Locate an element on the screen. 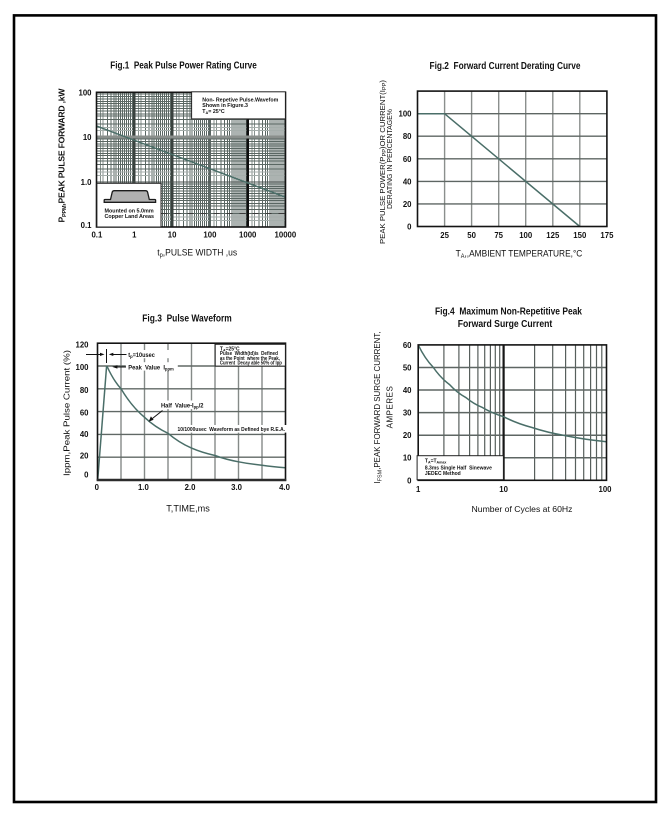 The height and width of the screenshot is (814, 666). svg-text: AMPERES is located at coordinates (390, 407).